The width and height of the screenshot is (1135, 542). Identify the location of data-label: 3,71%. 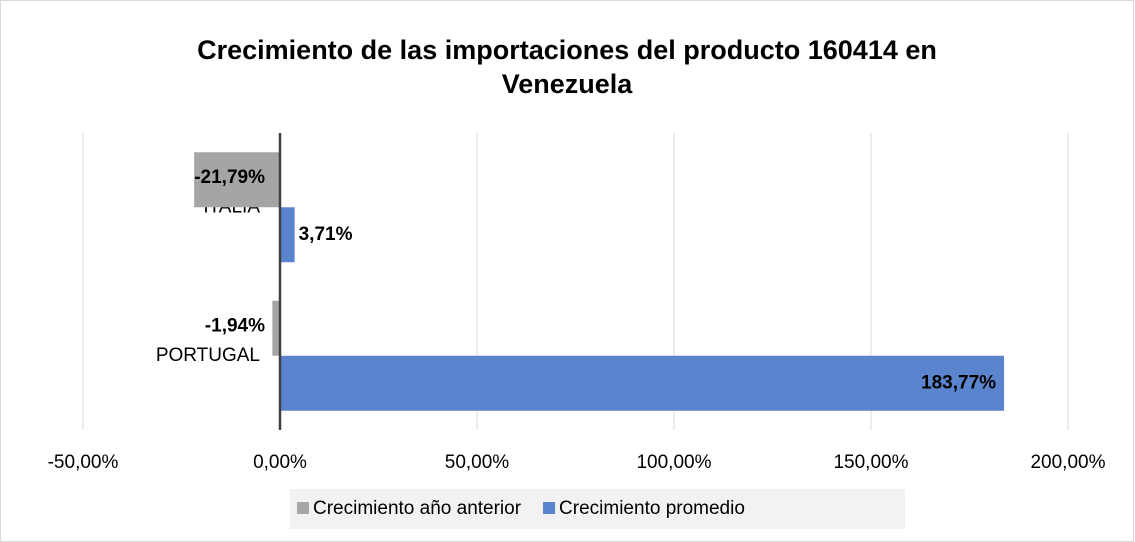
(326, 234).